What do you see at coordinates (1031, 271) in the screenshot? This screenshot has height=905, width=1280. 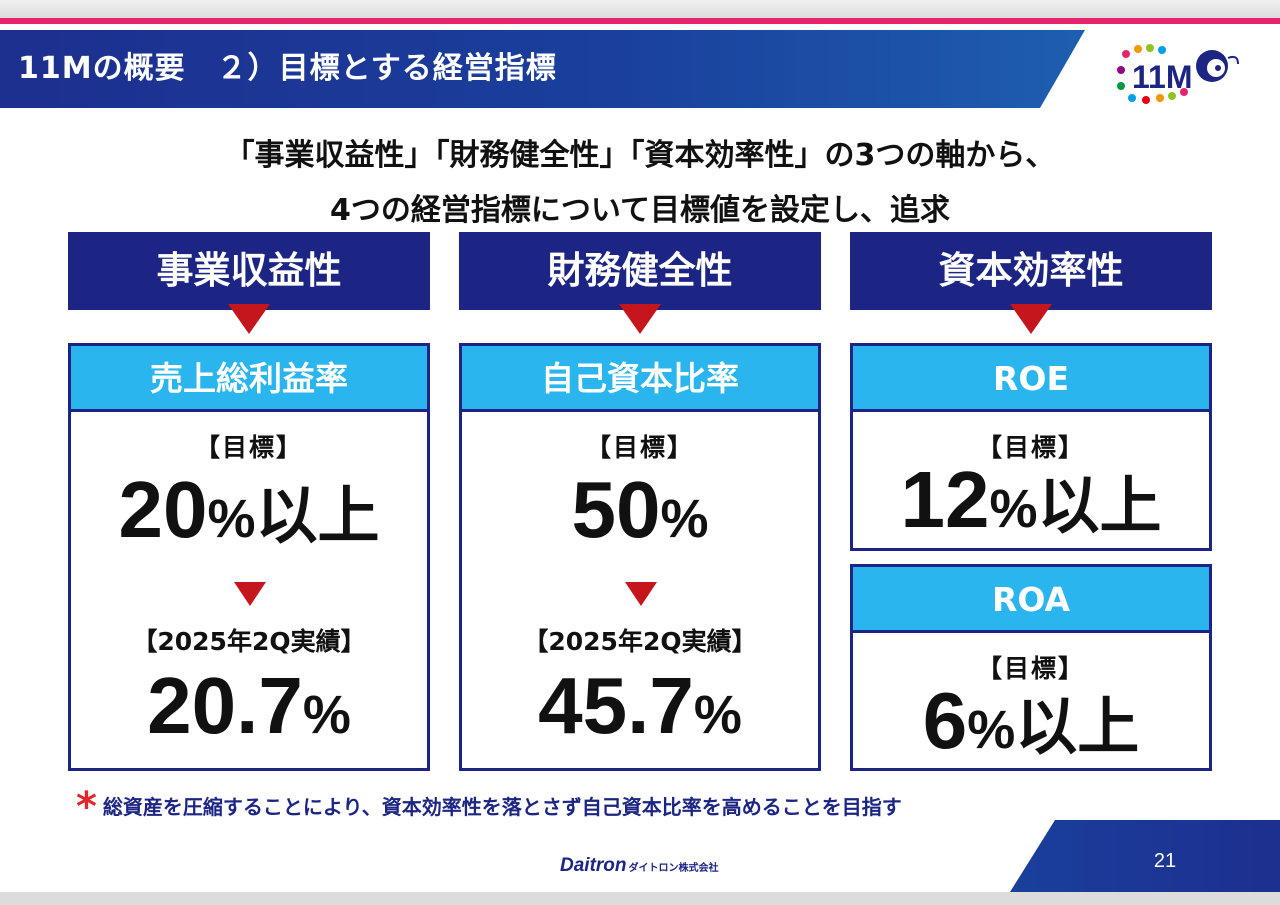 I see `category-capital-efficiency: 資本効率性` at bounding box center [1031, 271].